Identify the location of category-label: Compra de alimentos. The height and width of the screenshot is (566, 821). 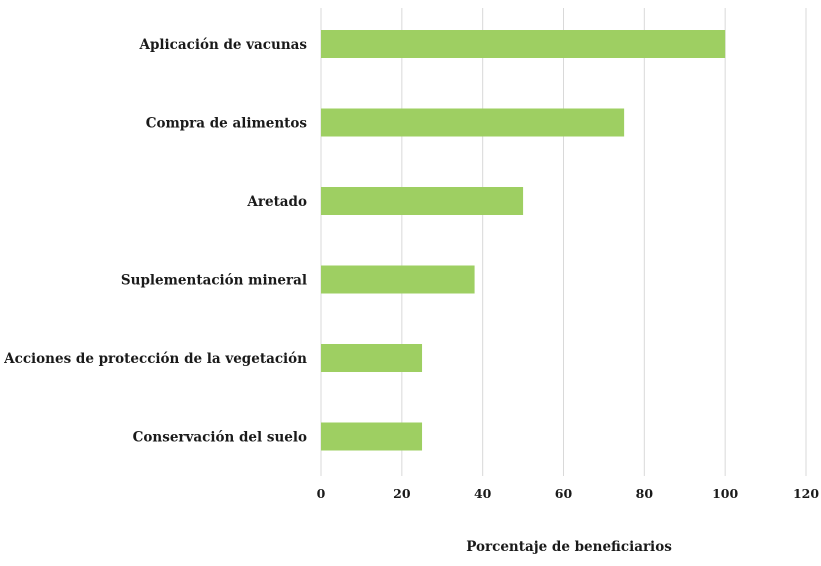
(227, 124).